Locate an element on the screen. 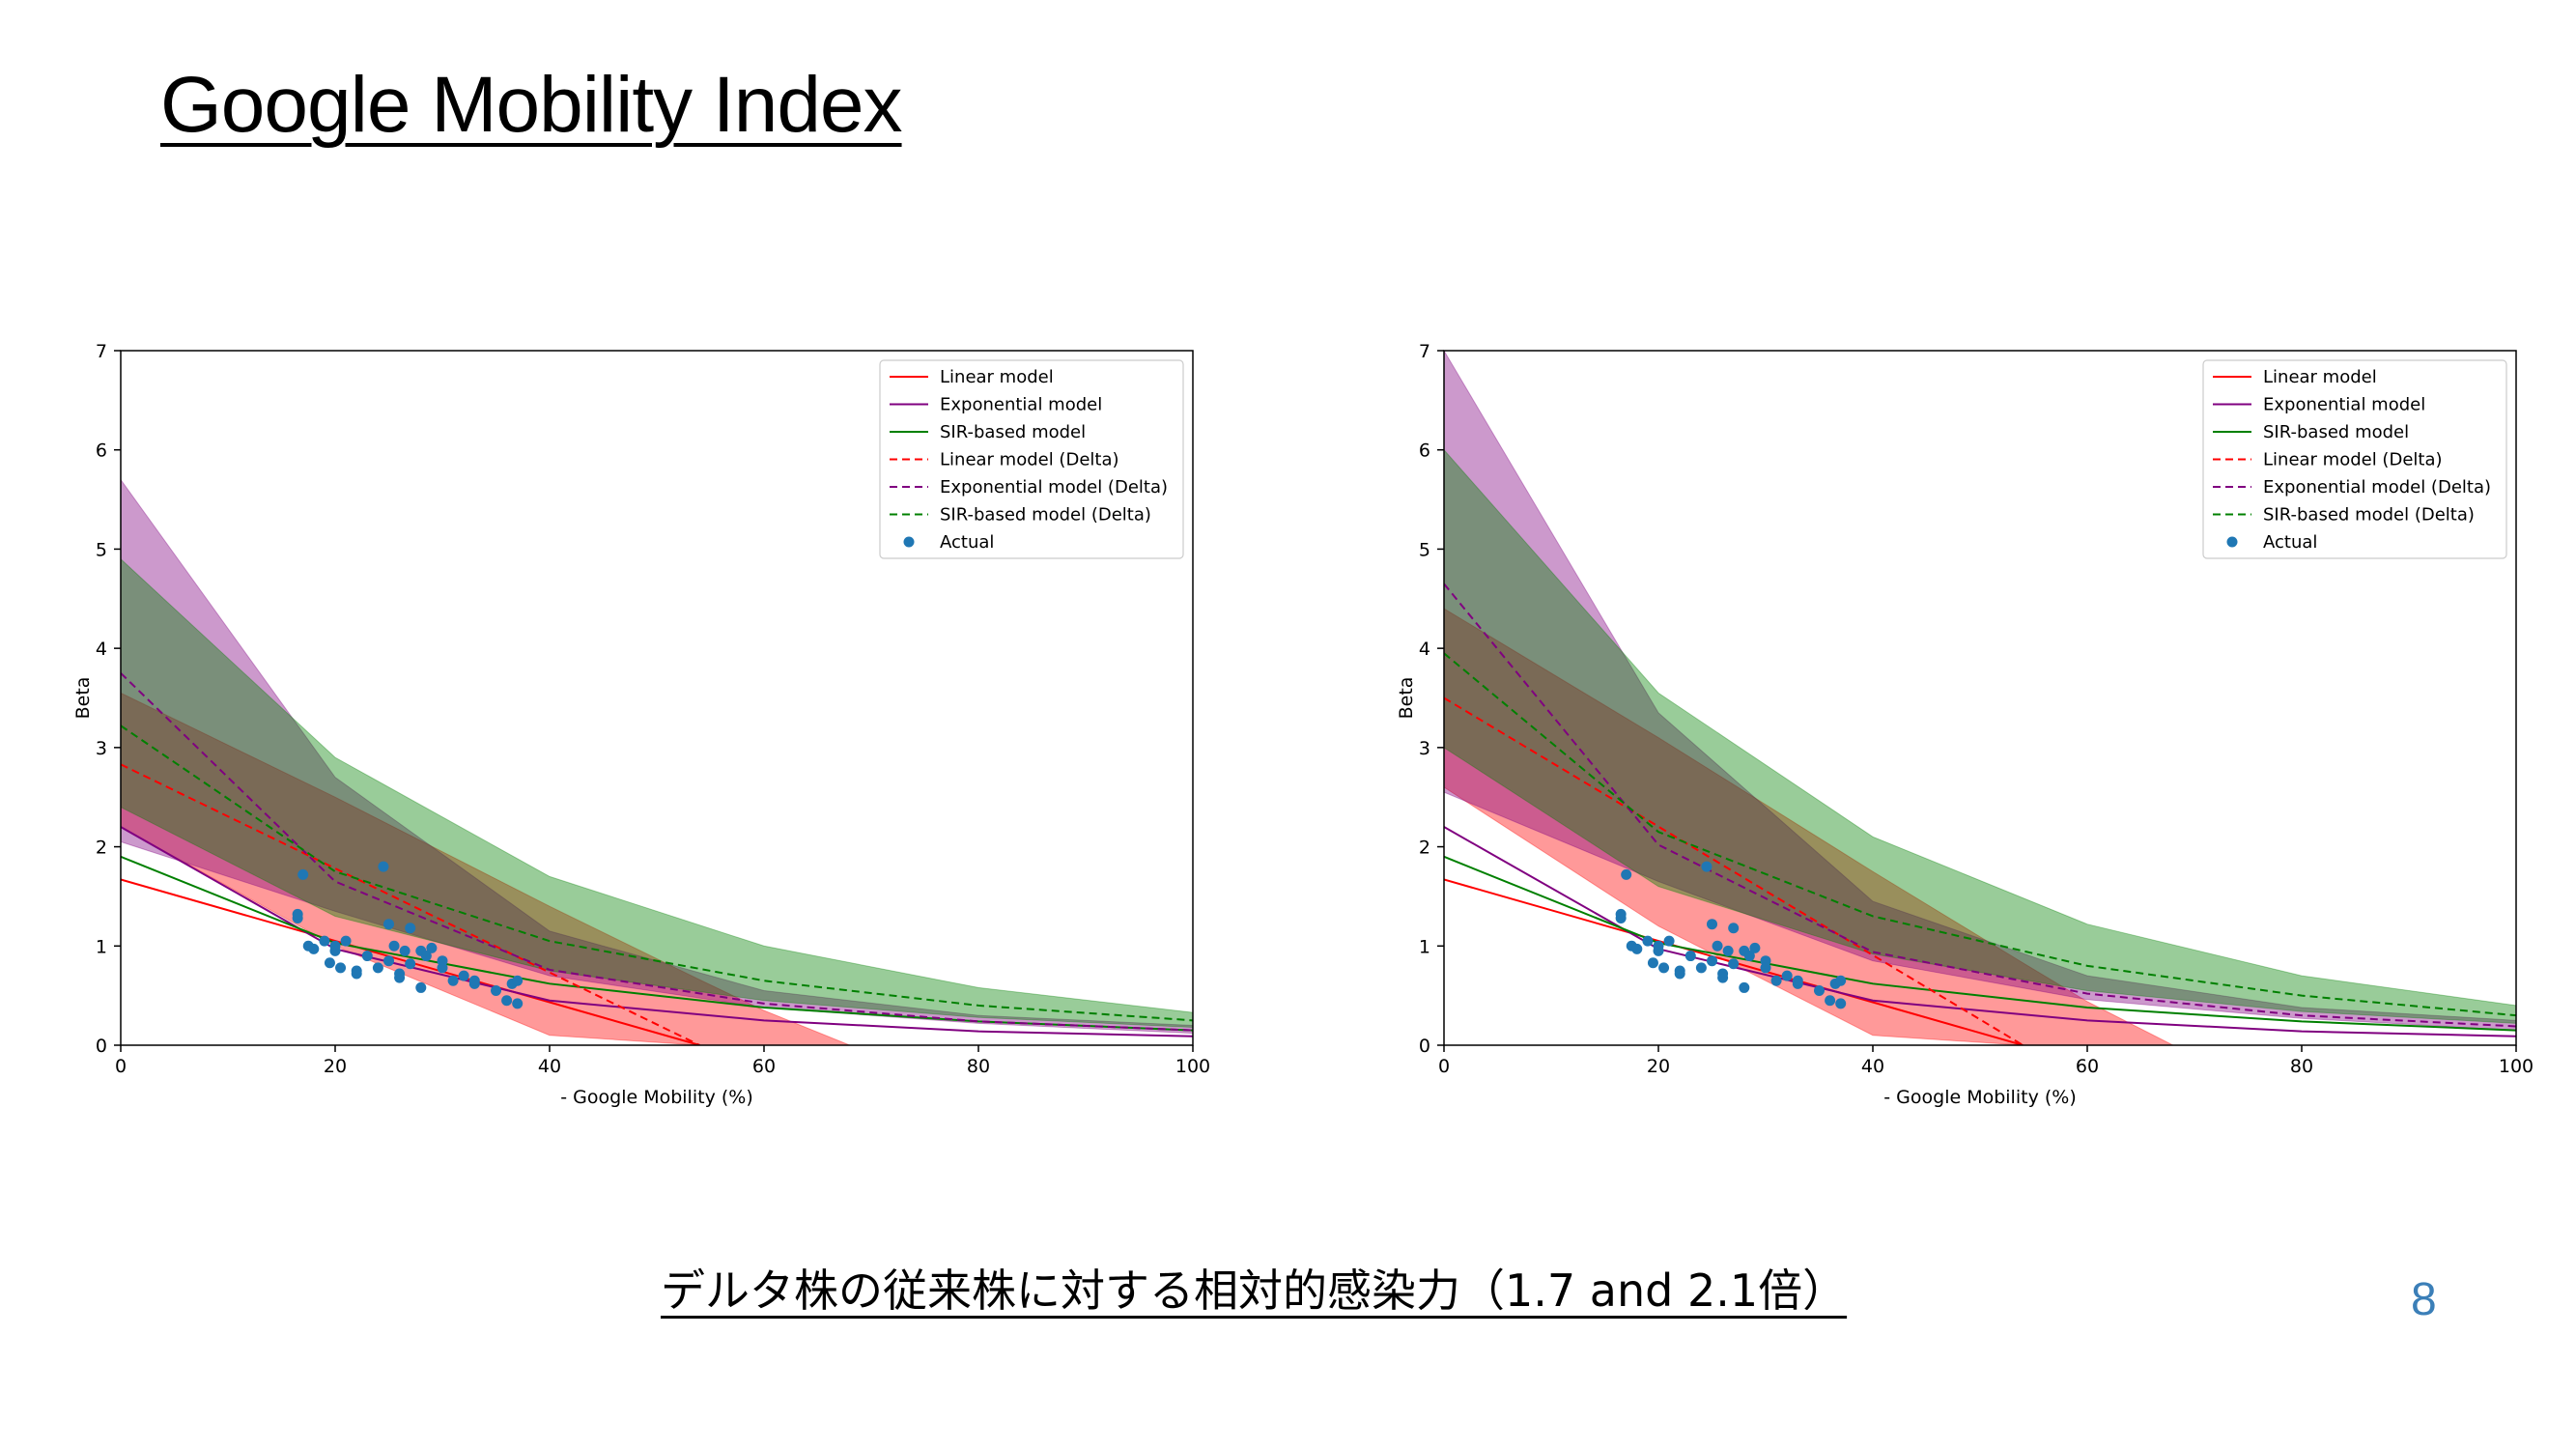 The width and height of the screenshot is (2576, 1449). x-tick-label: 80 is located at coordinates (978, 1066).